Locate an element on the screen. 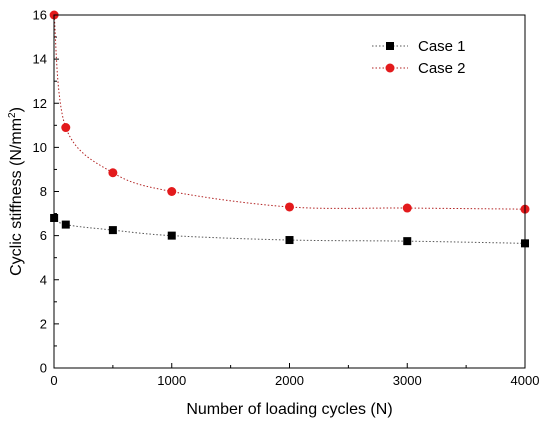 The height and width of the screenshot is (428, 550). x-tick-label: 2000 is located at coordinates (289, 380).